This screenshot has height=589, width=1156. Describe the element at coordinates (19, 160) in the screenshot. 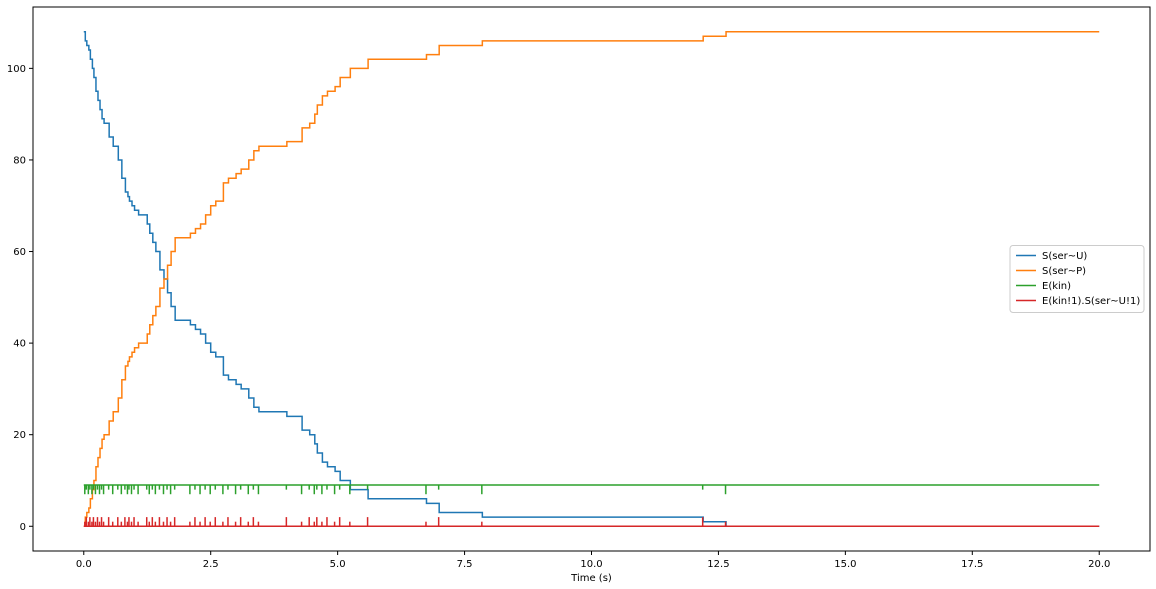

I see `y-tick-label: 80` at that location.